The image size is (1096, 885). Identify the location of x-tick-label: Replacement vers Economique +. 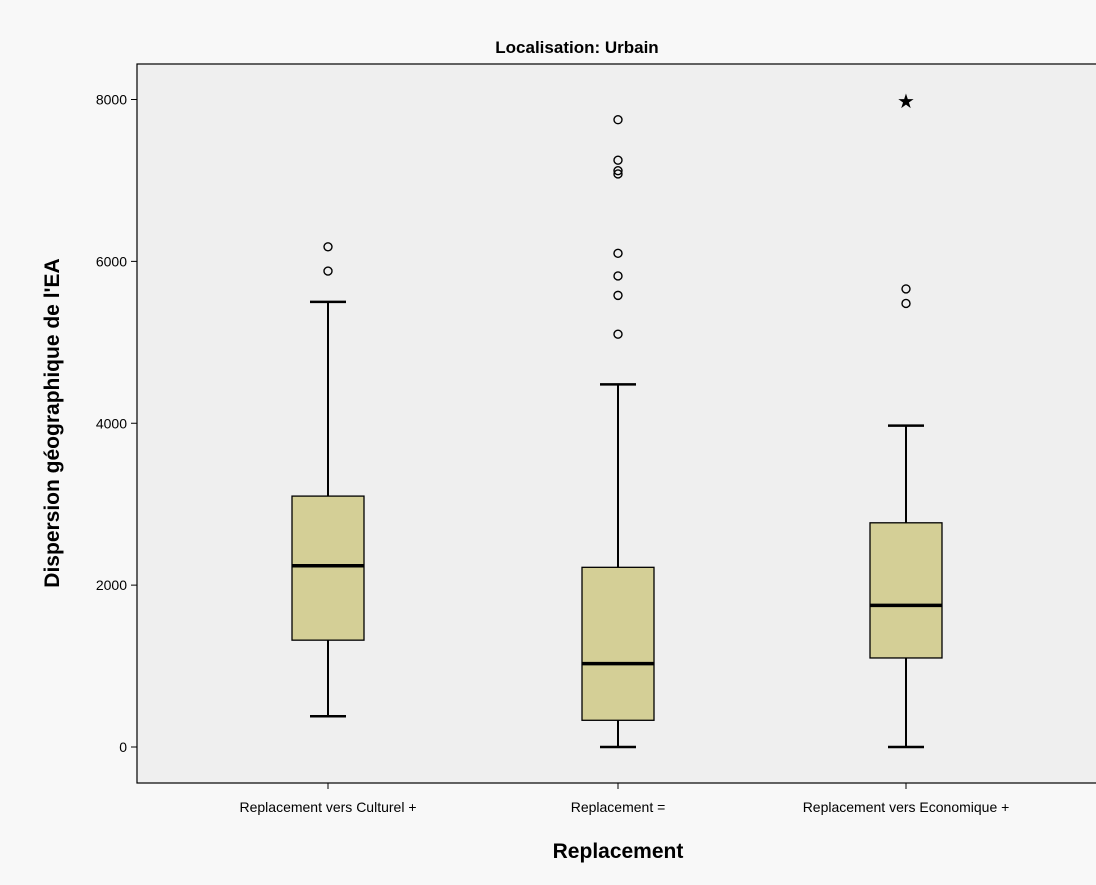
(906, 807).